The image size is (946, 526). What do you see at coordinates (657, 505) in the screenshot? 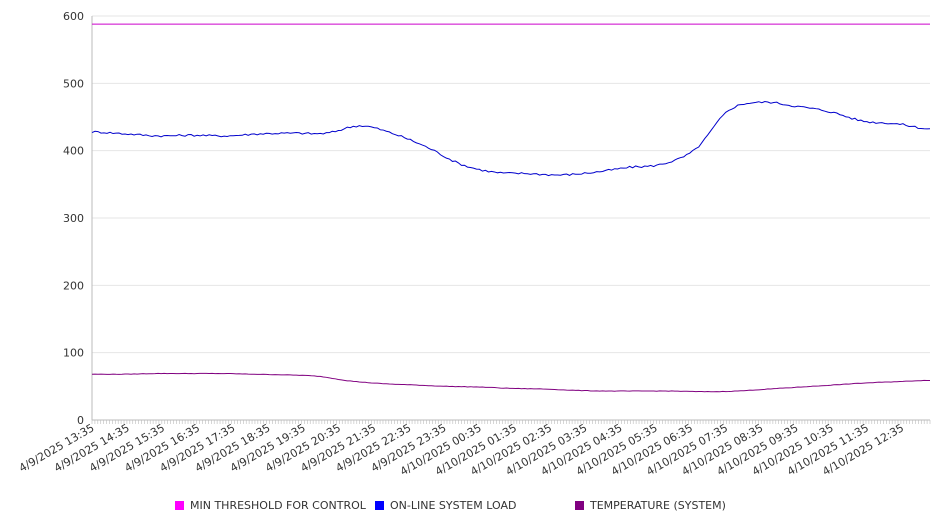
I see `legend-label: TEMPERATURE (SYSTEM)` at bounding box center [657, 505].